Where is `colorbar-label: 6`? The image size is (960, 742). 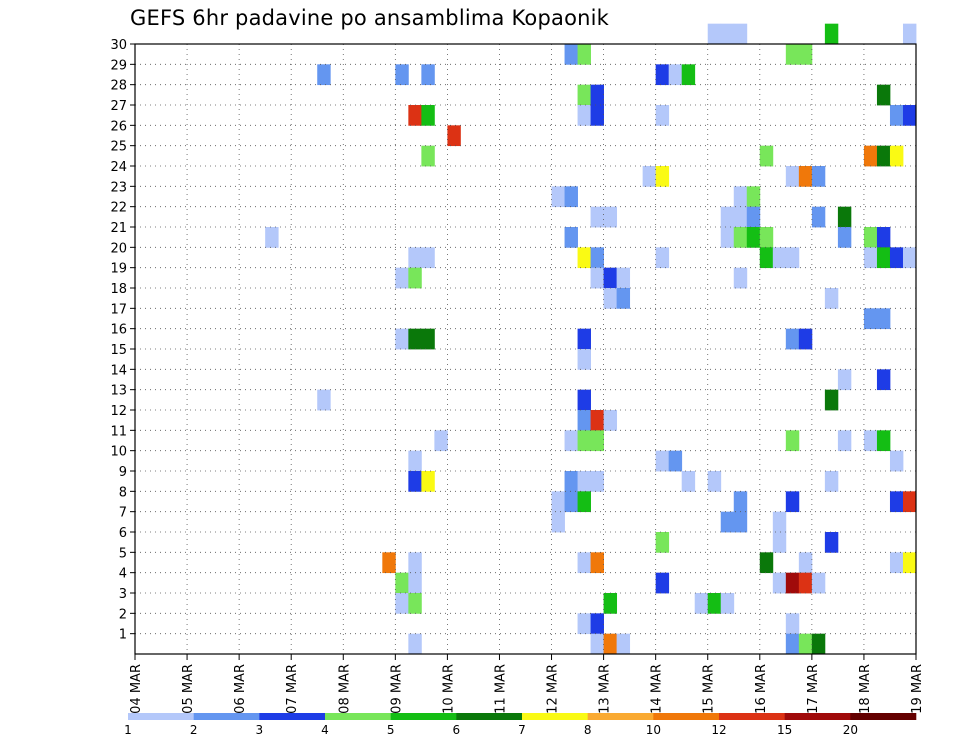
colorbar-label: 6 is located at coordinates (457, 730).